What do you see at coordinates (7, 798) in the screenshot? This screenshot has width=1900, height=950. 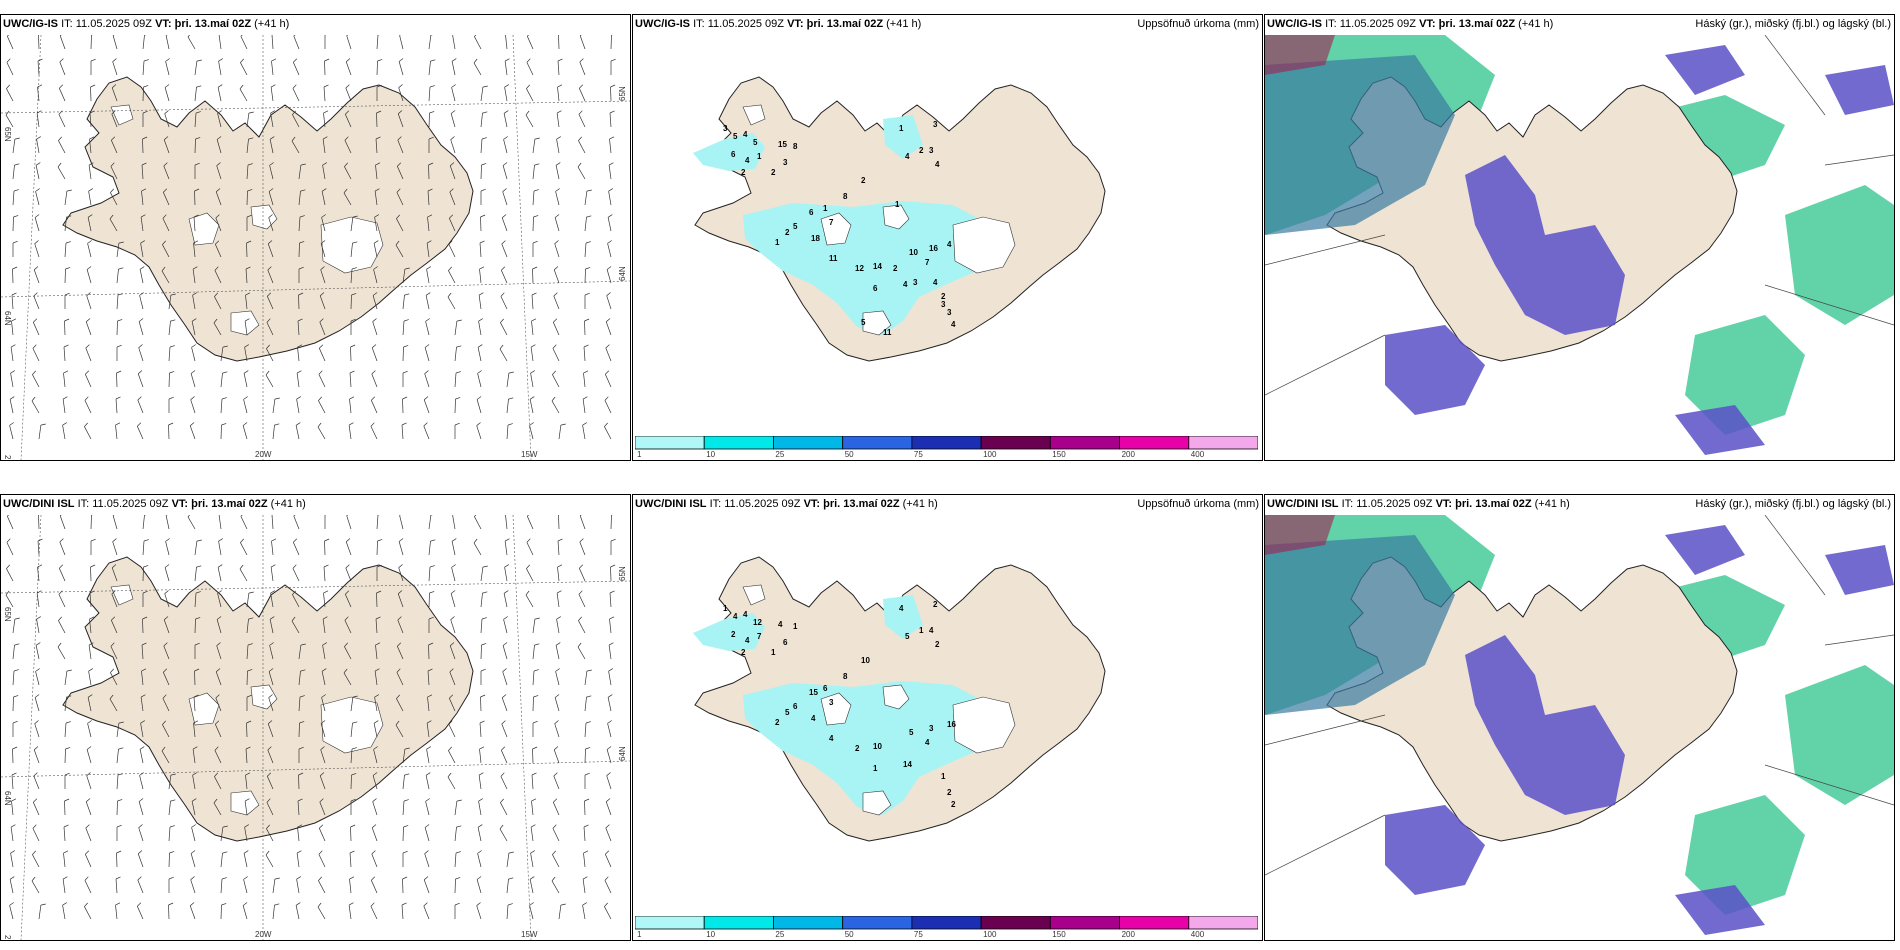 I see `lat-bottom-left: 64N` at bounding box center [7, 798].